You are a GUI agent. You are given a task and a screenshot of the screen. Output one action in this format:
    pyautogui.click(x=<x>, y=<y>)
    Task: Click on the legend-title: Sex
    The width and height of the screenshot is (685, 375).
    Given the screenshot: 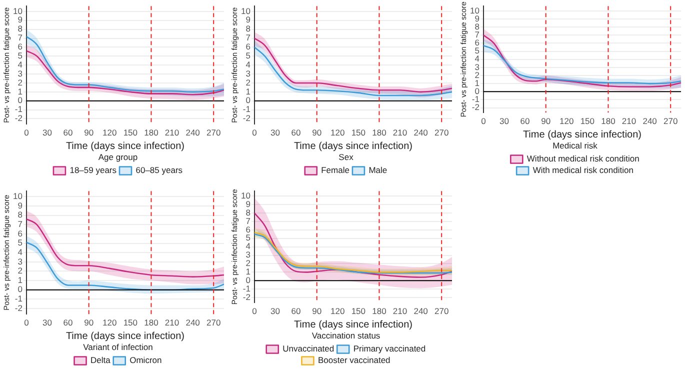 What is the action you would take?
    pyautogui.click(x=346, y=157)
    